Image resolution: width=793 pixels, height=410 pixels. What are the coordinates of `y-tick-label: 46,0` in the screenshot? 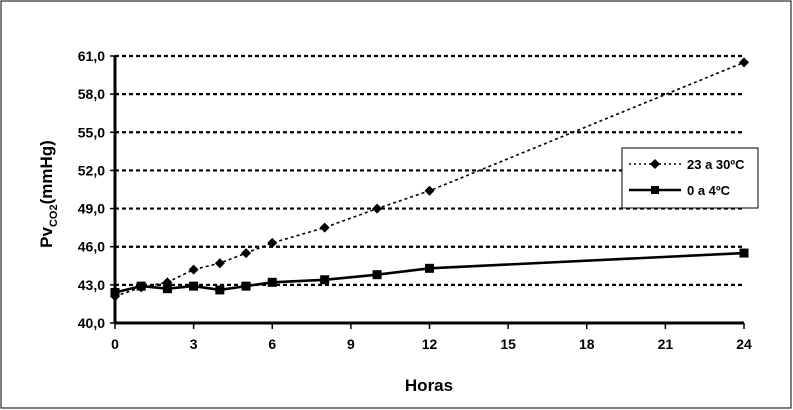 It's located at (91, 247).